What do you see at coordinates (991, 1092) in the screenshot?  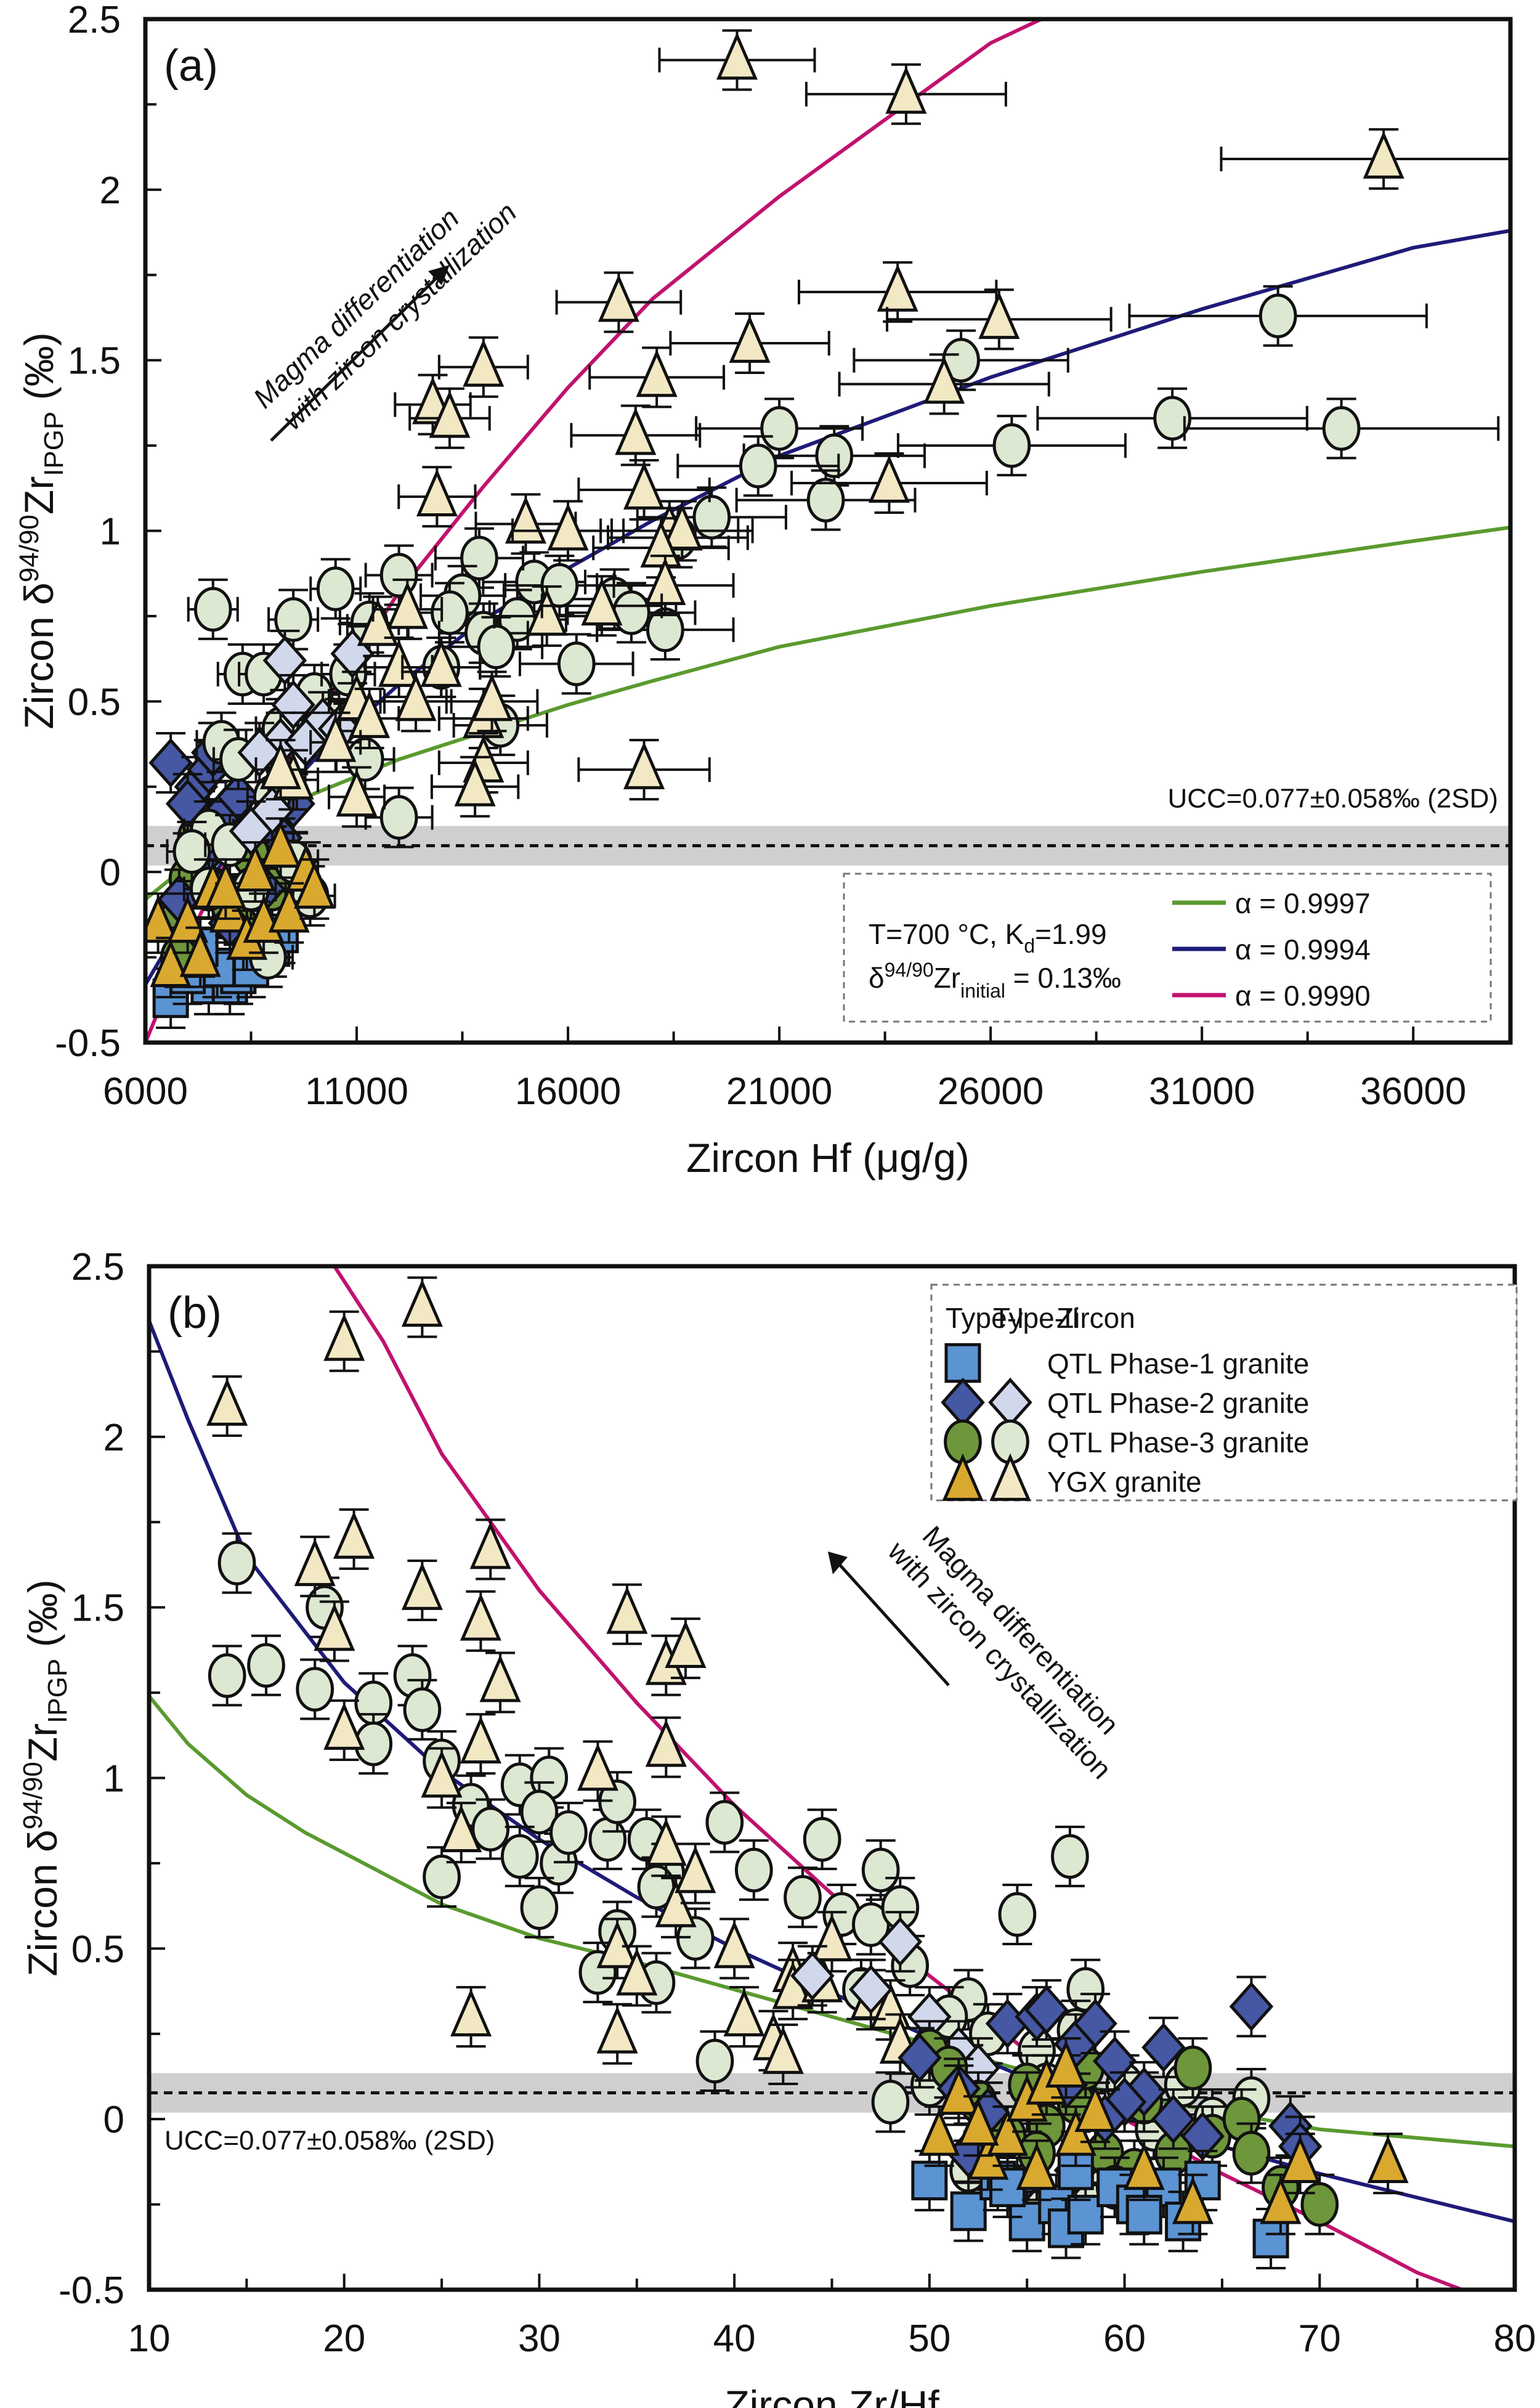 I see `x-tick-label: 26000` at bounding box center [991, 1092].